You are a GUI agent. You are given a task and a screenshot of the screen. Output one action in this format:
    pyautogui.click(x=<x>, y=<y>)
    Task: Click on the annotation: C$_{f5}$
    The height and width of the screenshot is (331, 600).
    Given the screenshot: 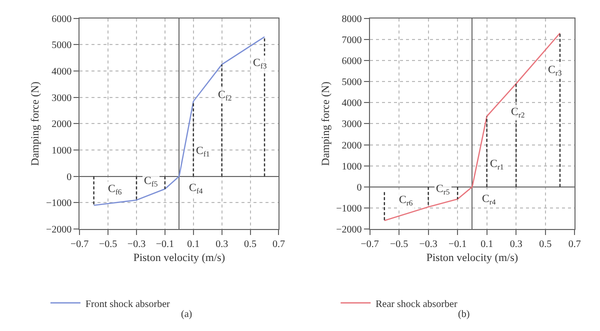 What is the action you would take?
    pyautogui.click(x=151, y=181)
    